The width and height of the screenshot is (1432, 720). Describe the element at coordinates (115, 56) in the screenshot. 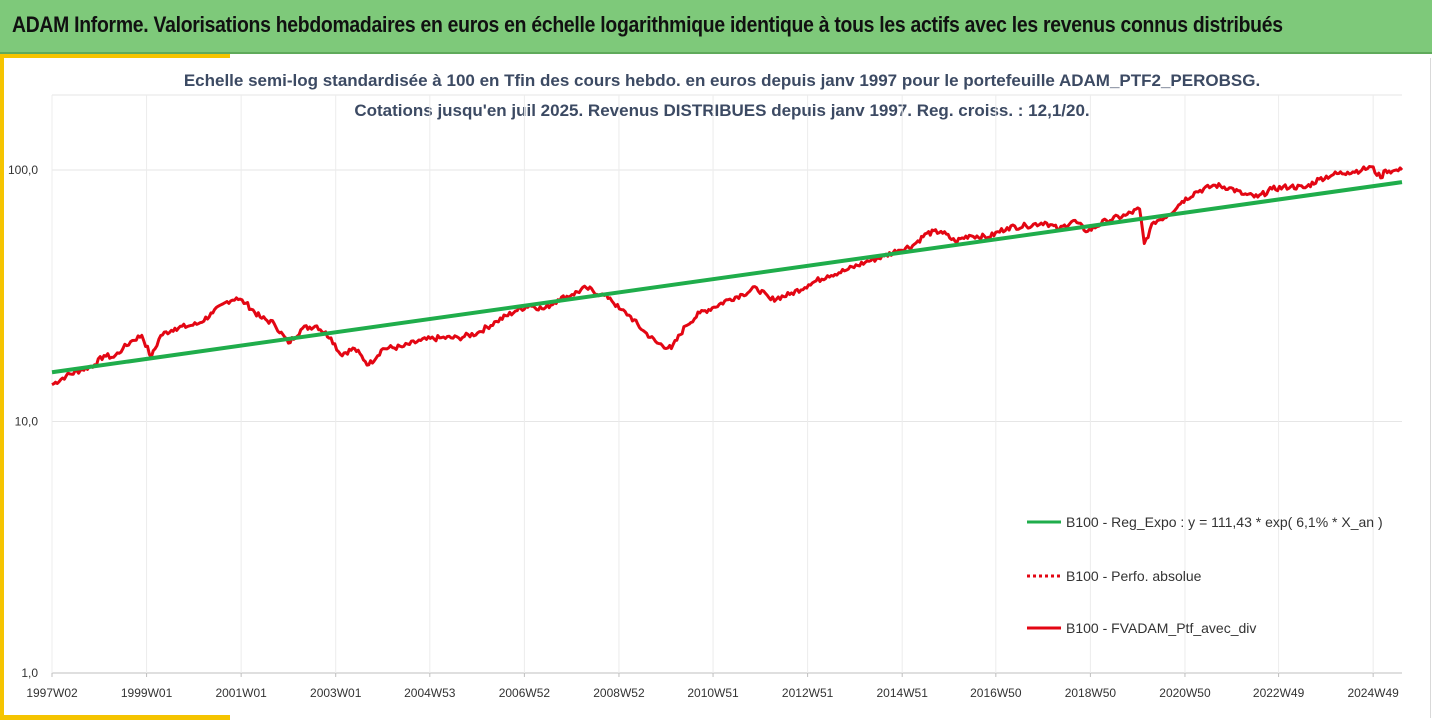

I see `accent-bar-top` at that location.